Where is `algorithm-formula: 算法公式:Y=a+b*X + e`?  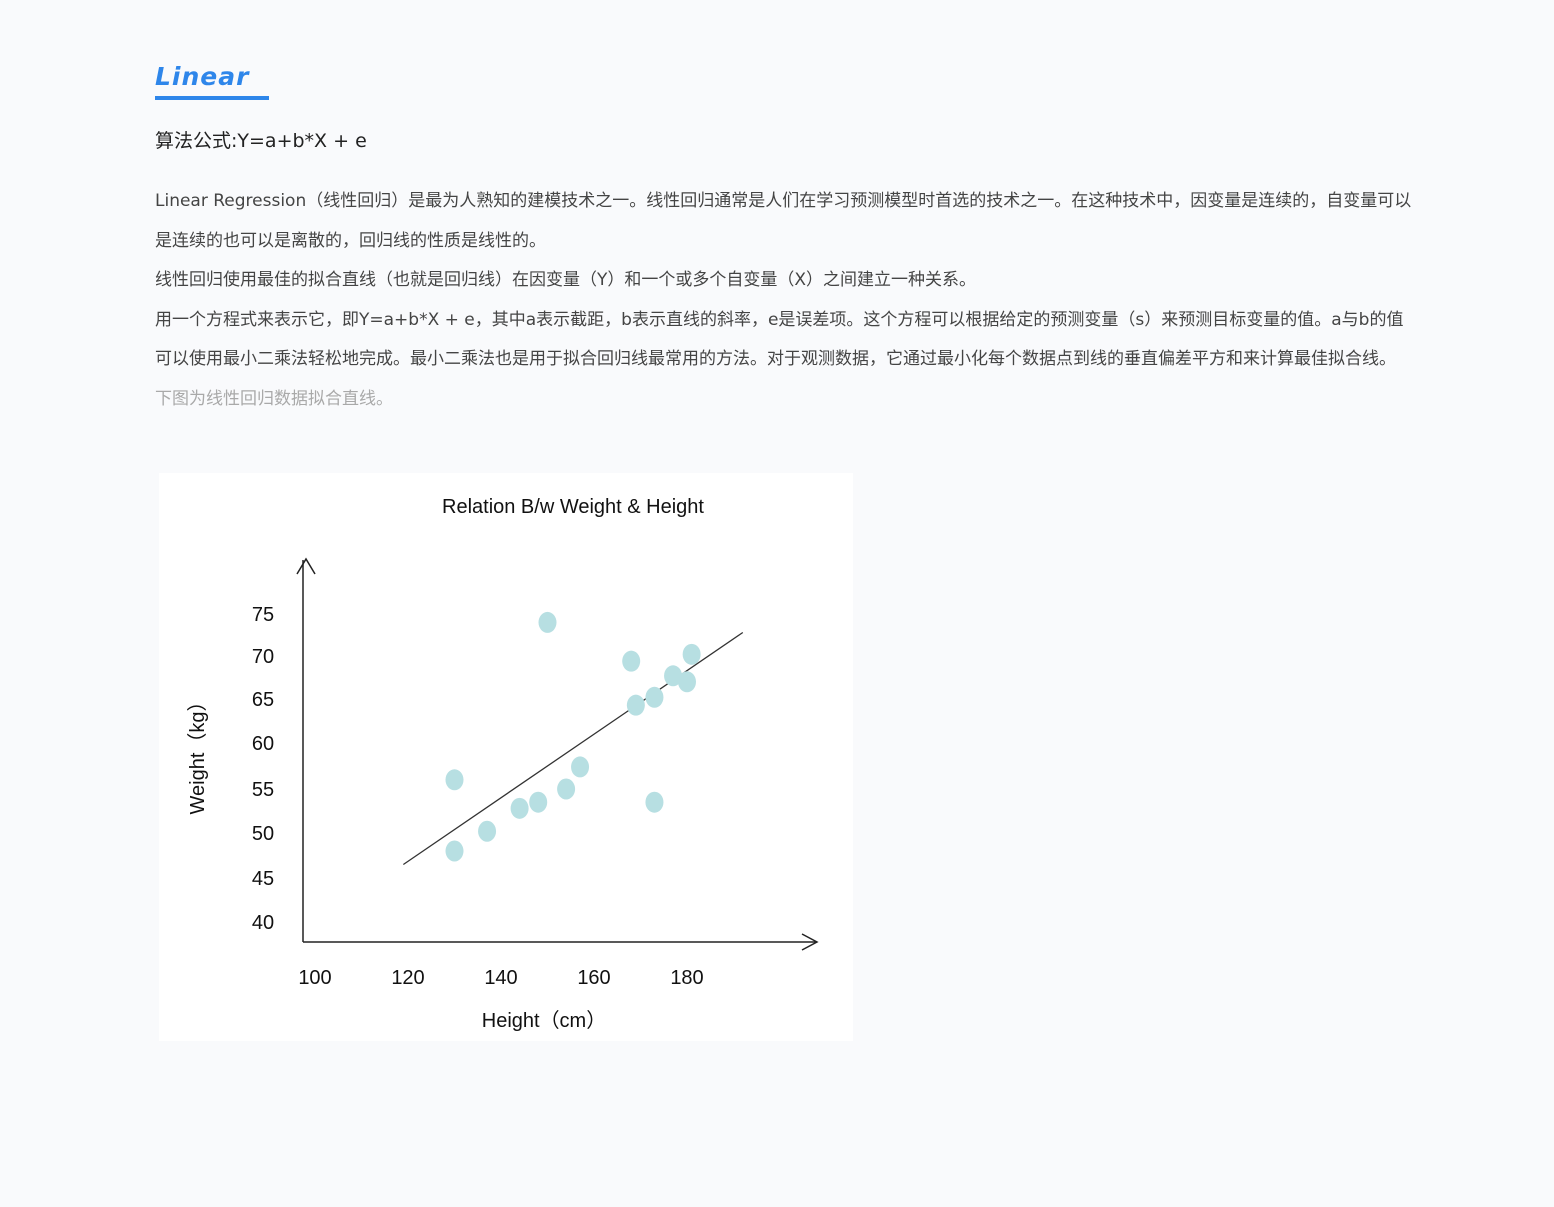 algorithm-formula: 算法公式:Y=a+b*X + e is located at coordinates (261, 141).